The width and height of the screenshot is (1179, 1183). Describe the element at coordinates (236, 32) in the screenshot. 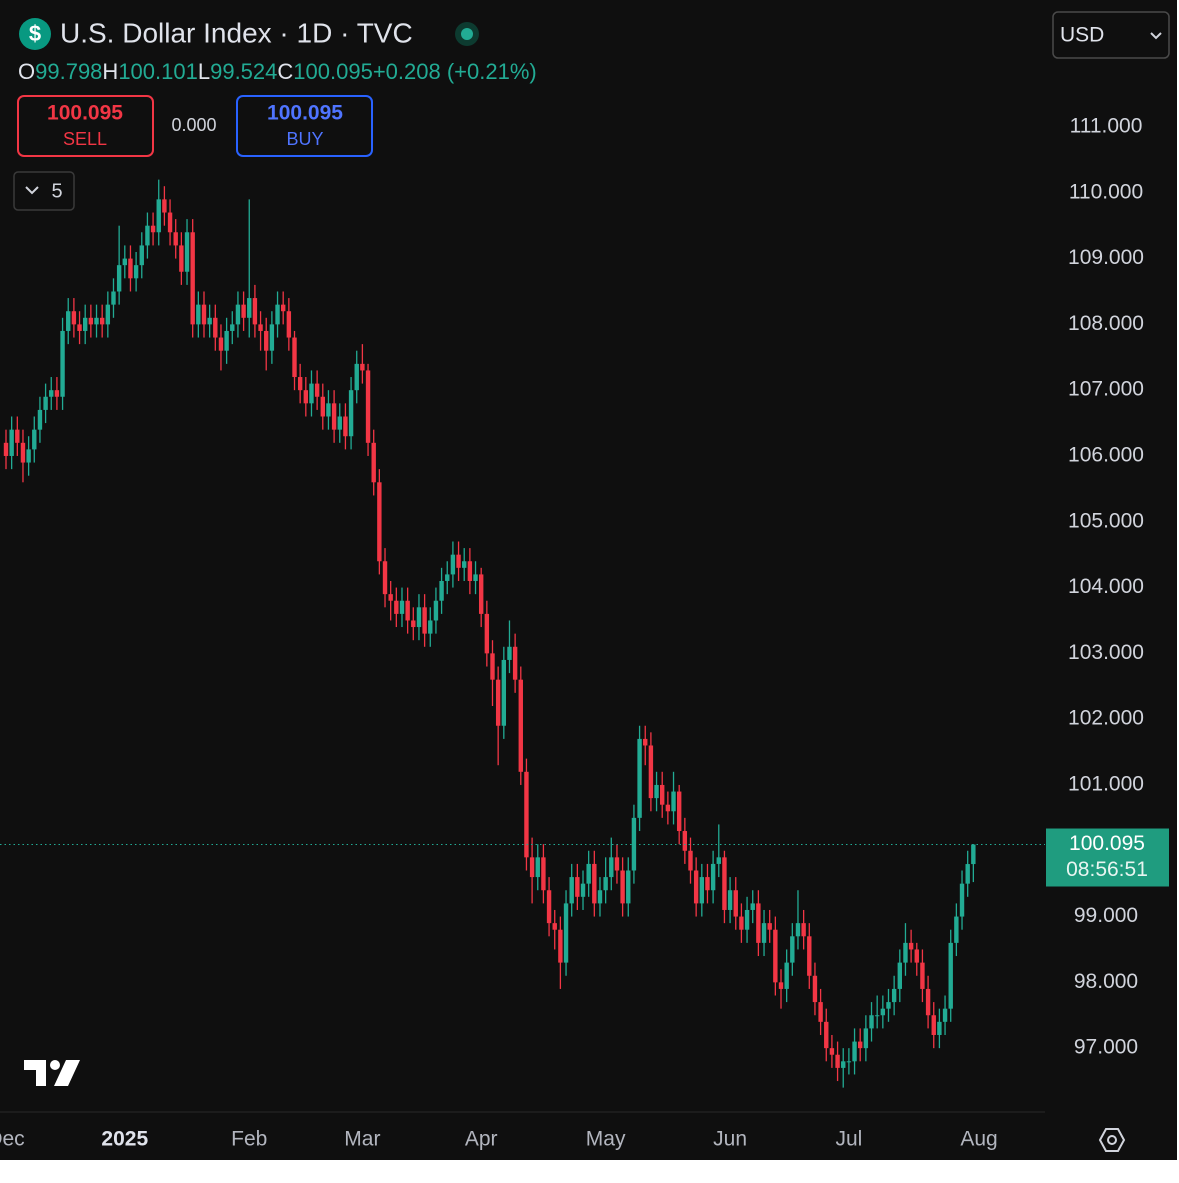

I see `chart-title: U.S. Dollar Index · 1D · TVC` at that location.